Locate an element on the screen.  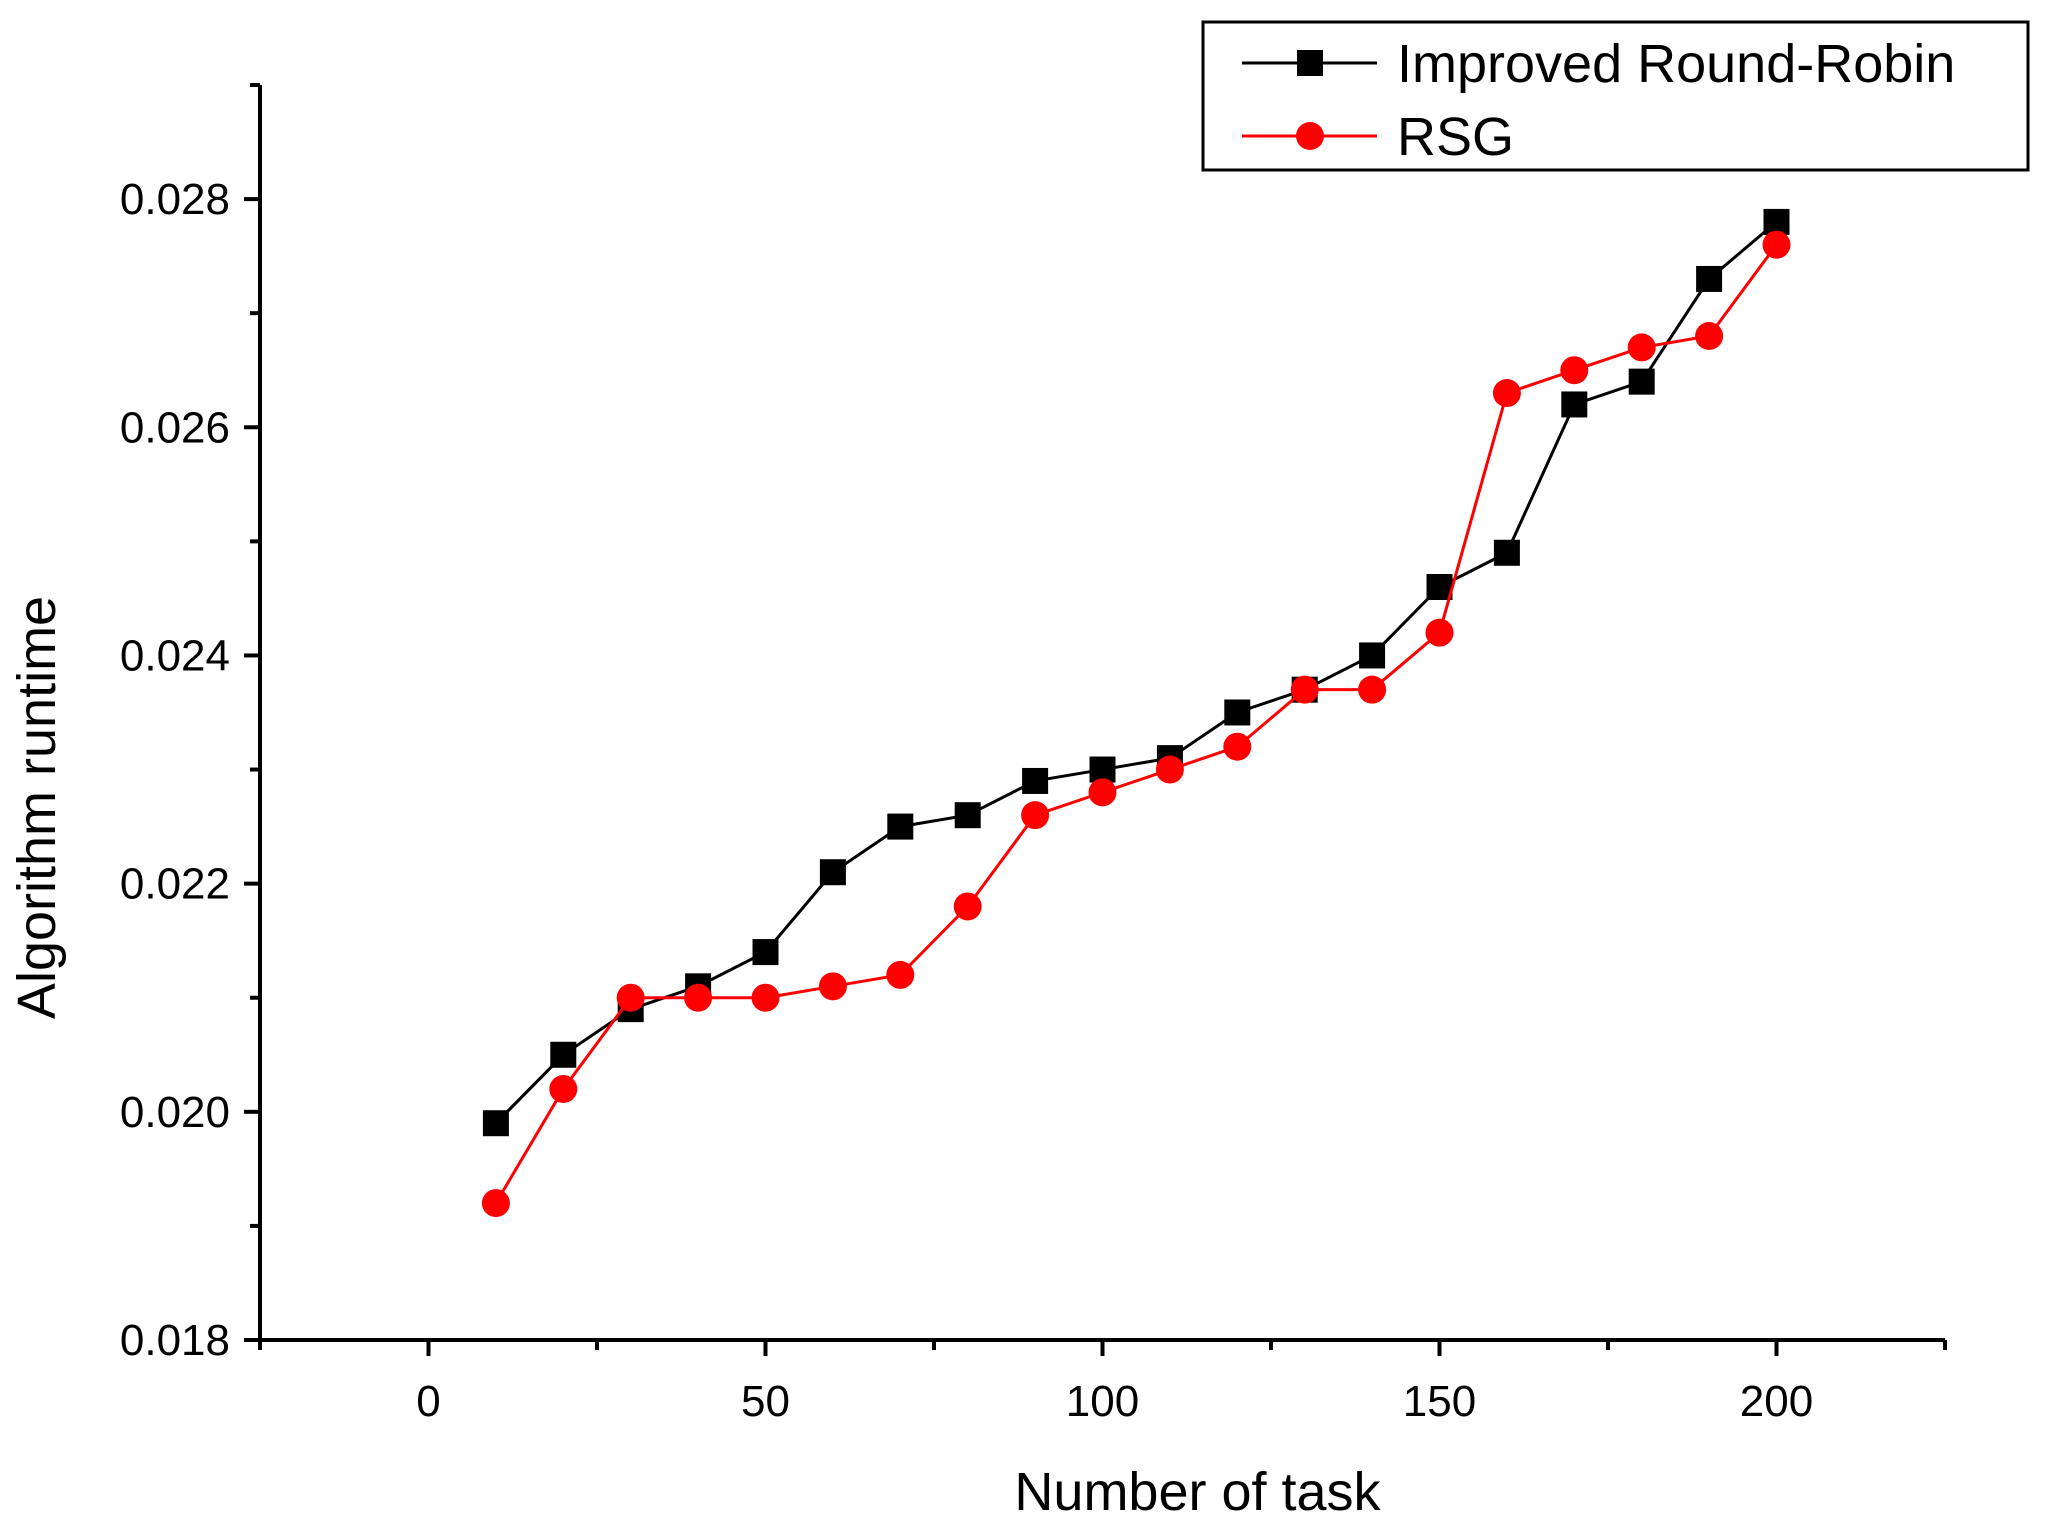
legend: Improved Round-Robin RSG is located at coordinates (1615, 96).